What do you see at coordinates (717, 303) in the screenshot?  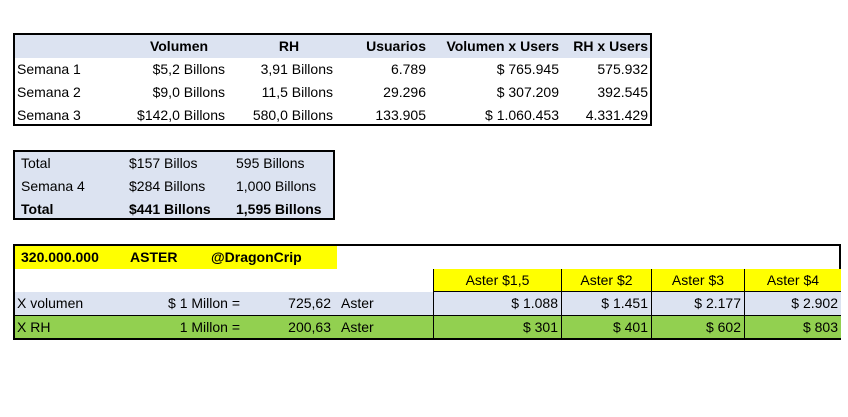 I see `cell-volumen-price-3: $ 2.177` at bounding box center [717, 303].